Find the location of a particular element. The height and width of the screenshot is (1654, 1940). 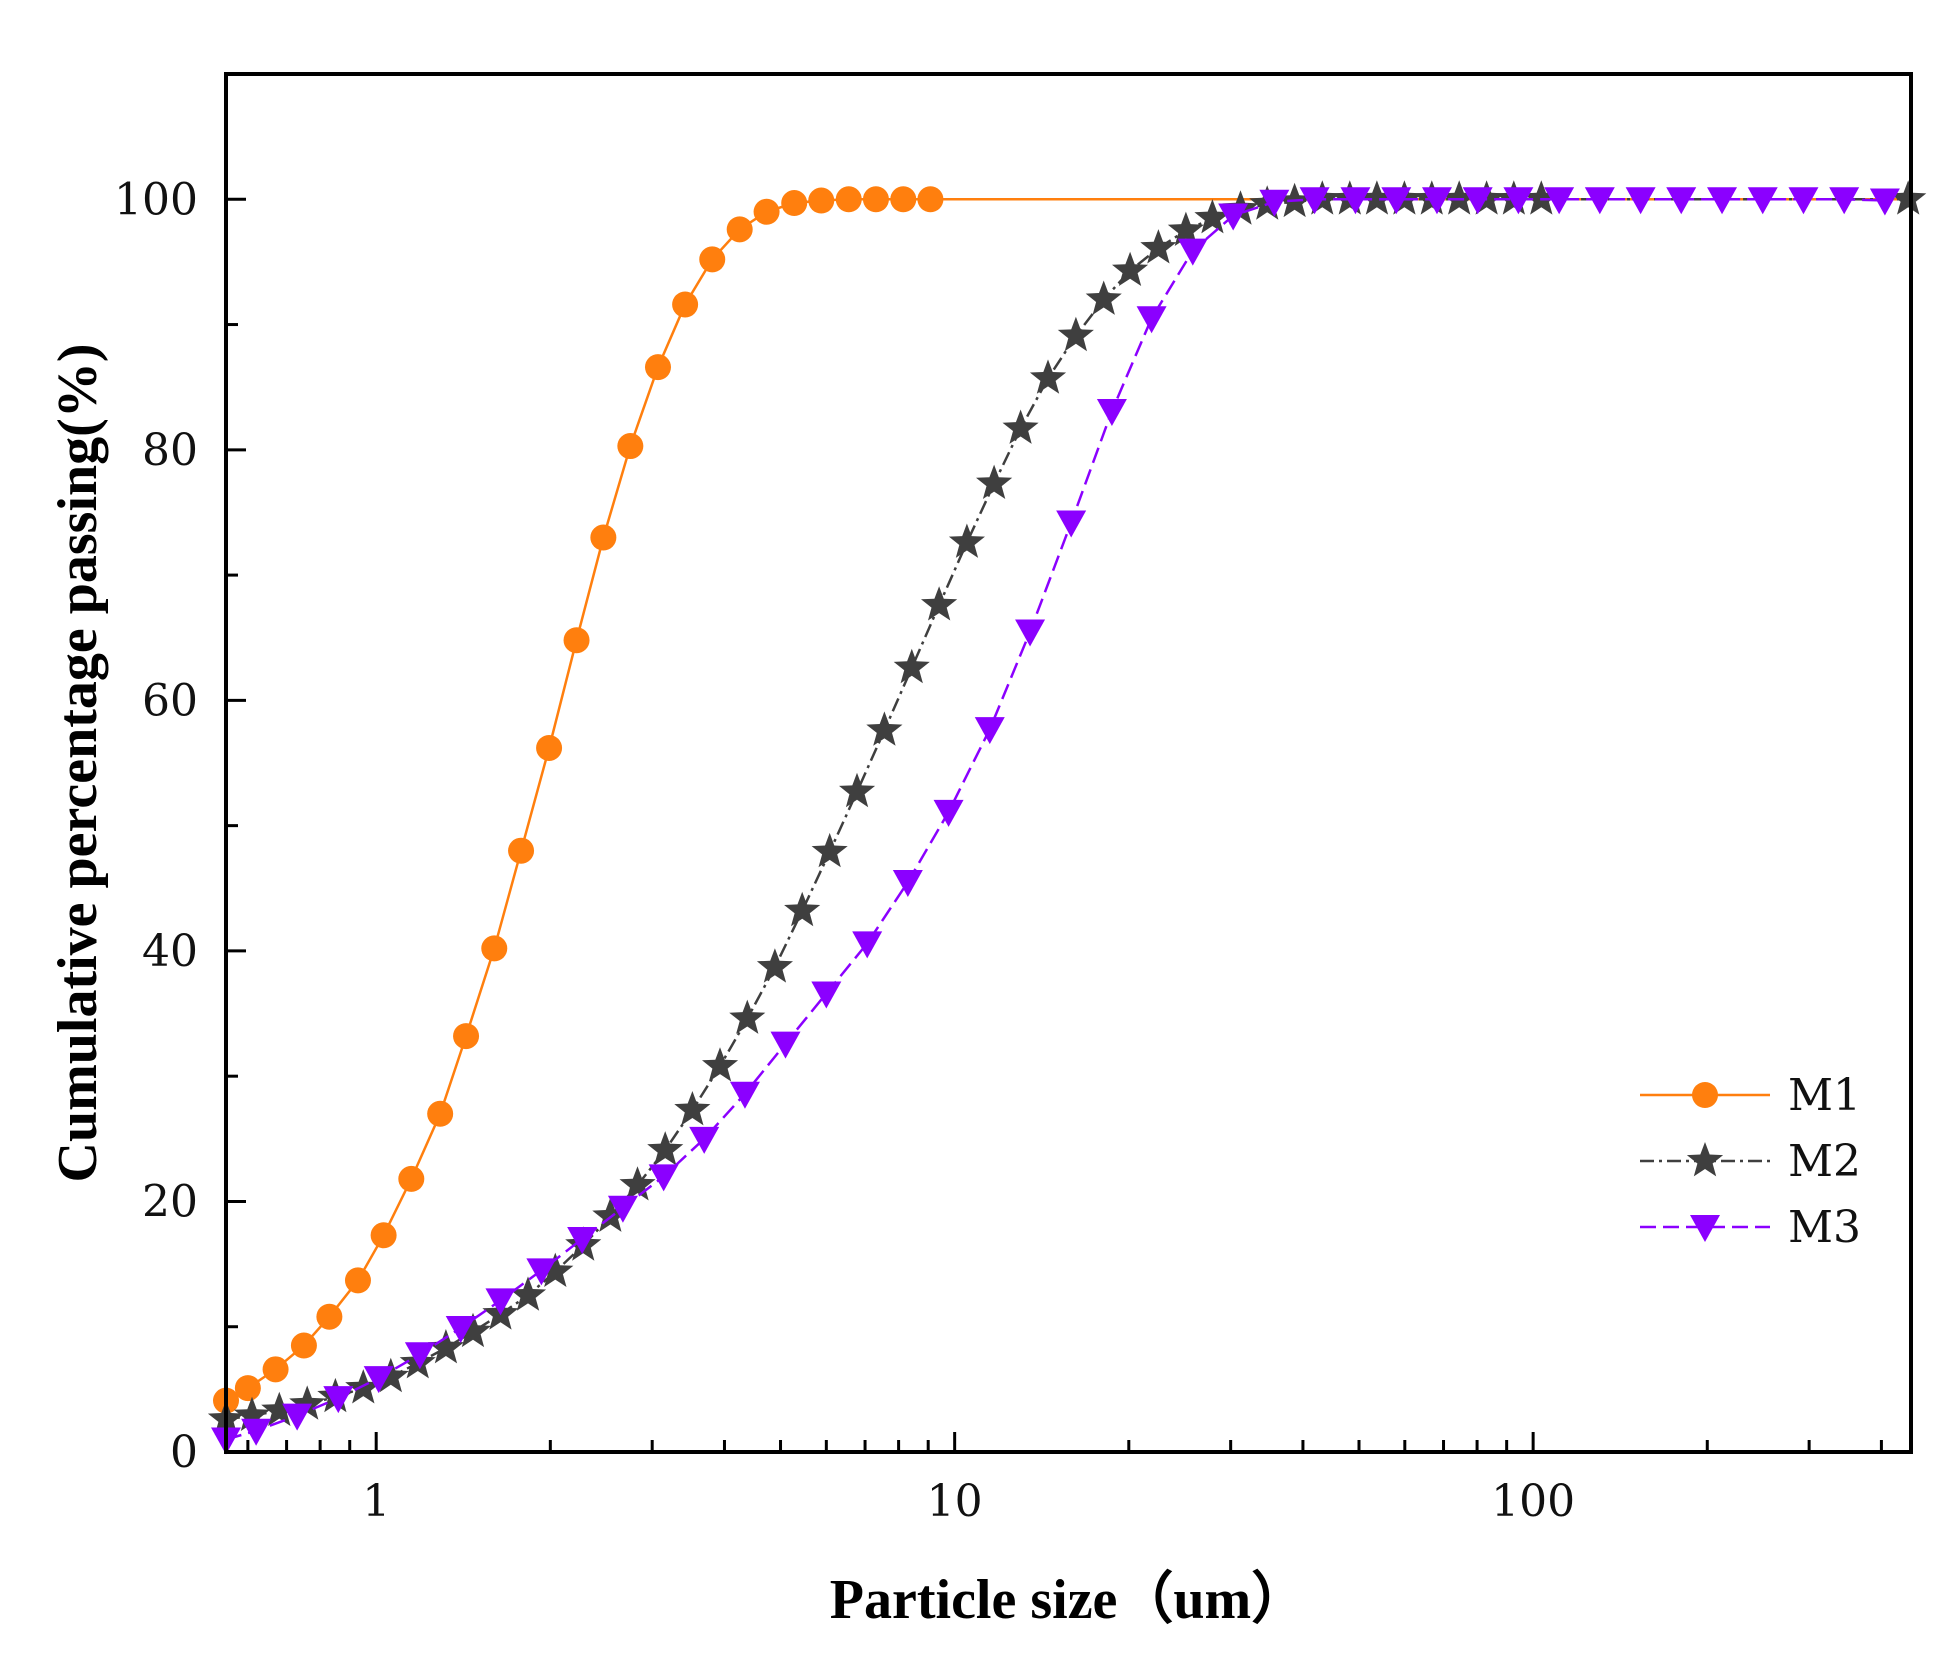

y-tick-label: 80 is located at coordinates (170, 450).